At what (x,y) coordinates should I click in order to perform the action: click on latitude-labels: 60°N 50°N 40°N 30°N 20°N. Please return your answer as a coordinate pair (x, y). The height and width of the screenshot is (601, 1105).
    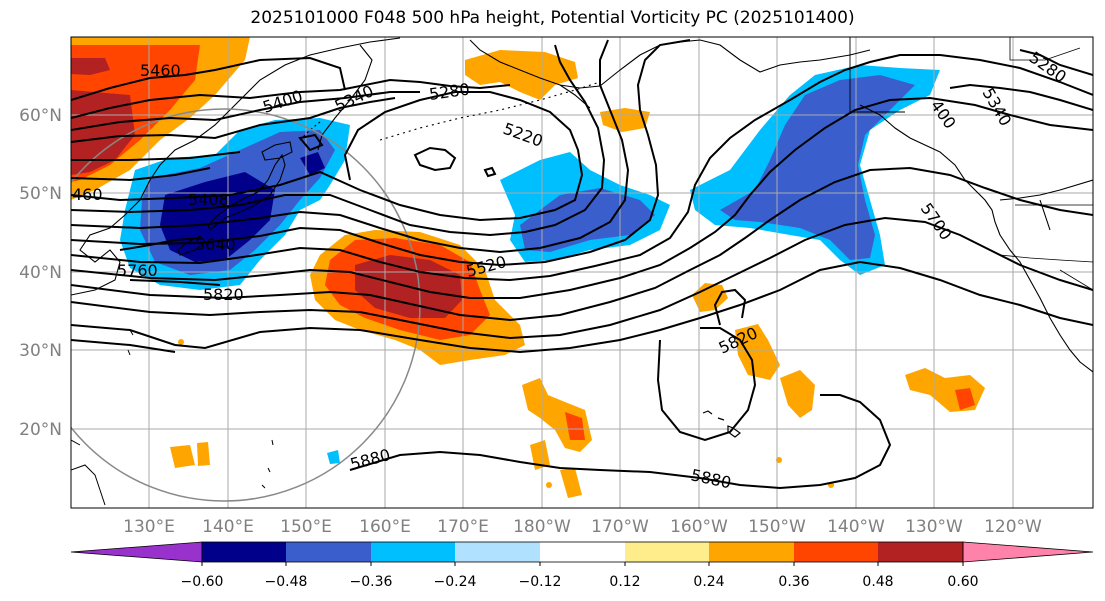
    Looking at the image, I should click on (40, 273).